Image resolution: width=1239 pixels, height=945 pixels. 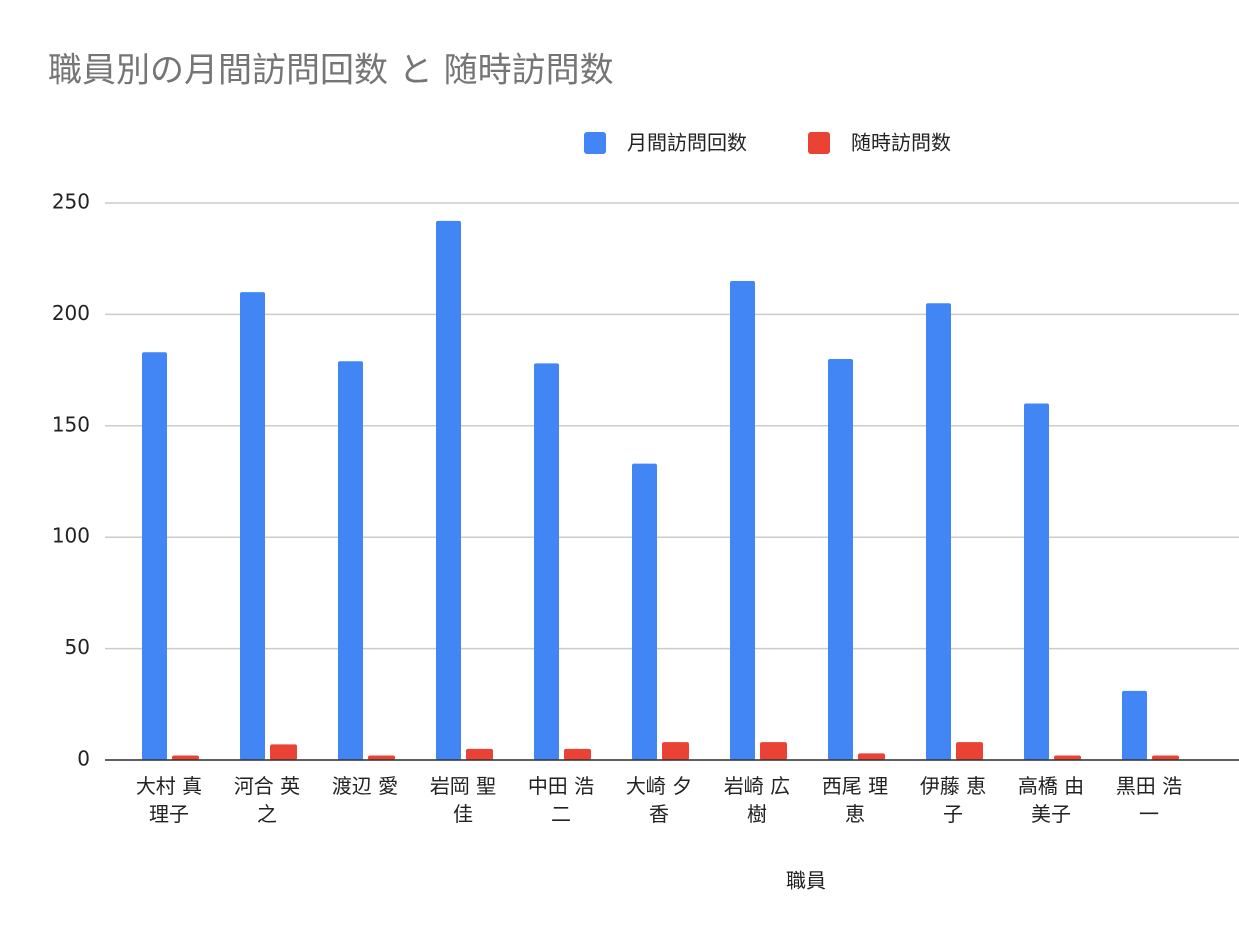 What do you see at coordinates (71, 424) in the screenshot?
I see `y-tick-label: 150` at bounding box center [71, 424].